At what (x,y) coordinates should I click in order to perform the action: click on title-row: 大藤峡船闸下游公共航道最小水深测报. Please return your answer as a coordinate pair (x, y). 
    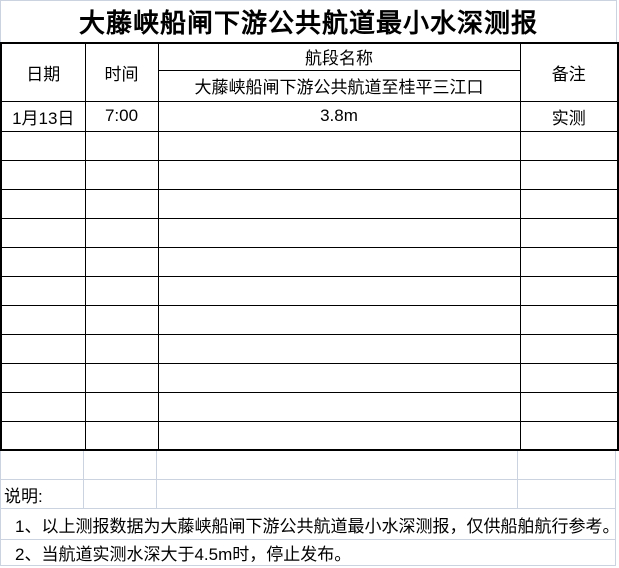
    Looking at the image, I should click on (308, 21).